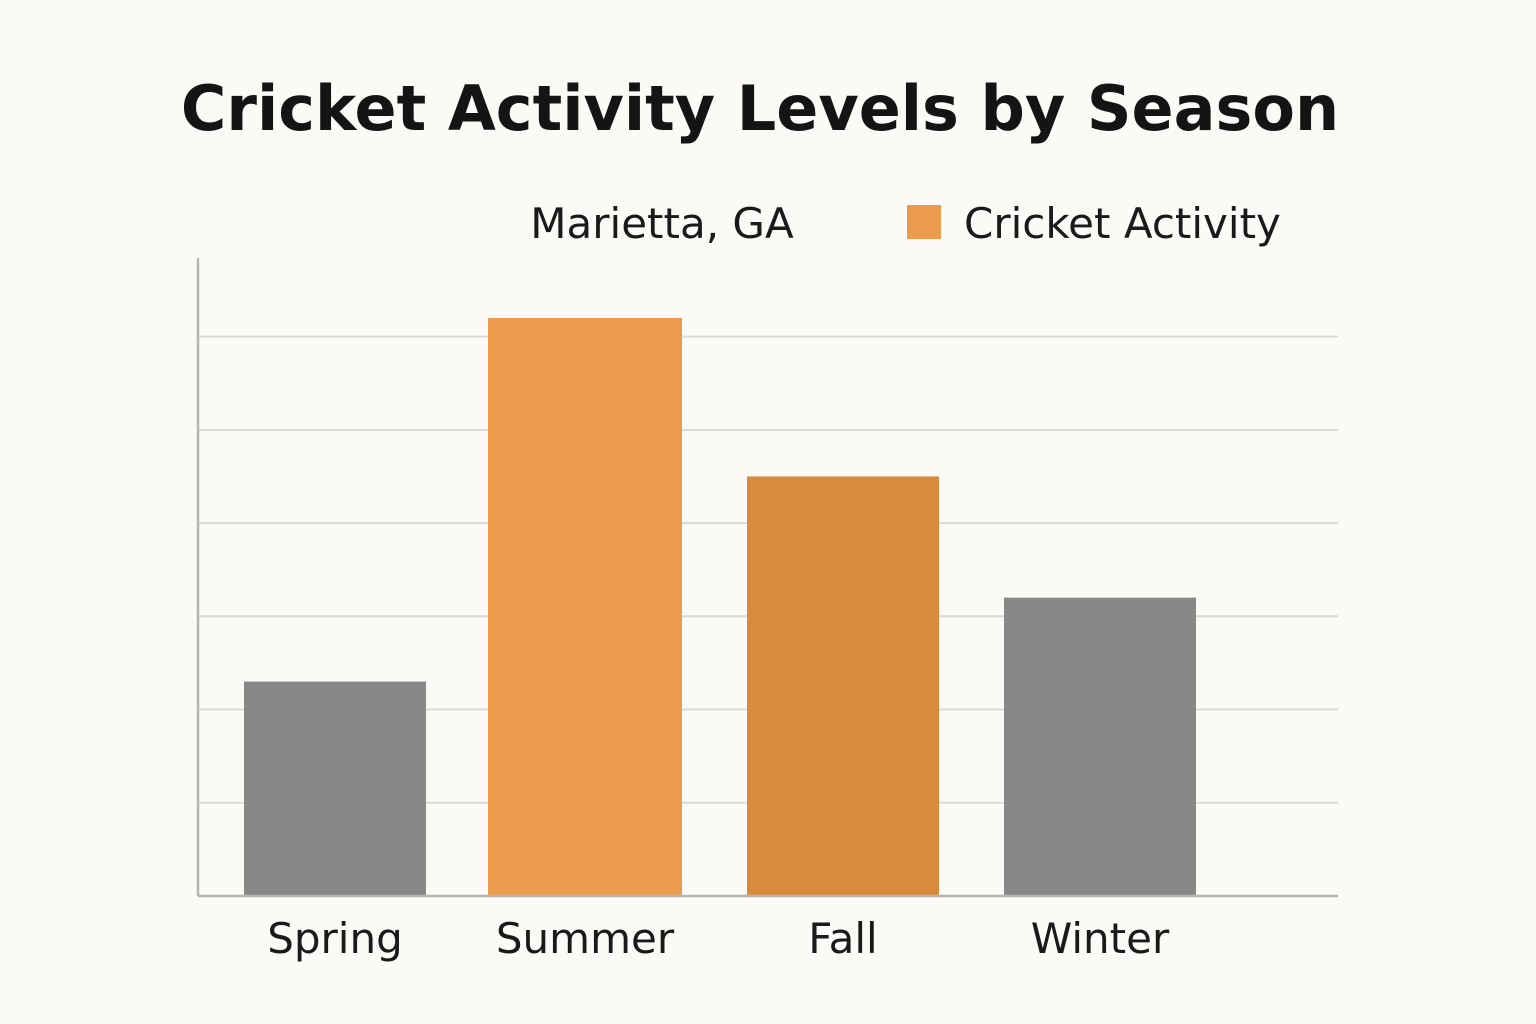 Image resolution: width=1536 pixels, height=1024 pixels. I want to click on bar-spring, so click(335, 788).